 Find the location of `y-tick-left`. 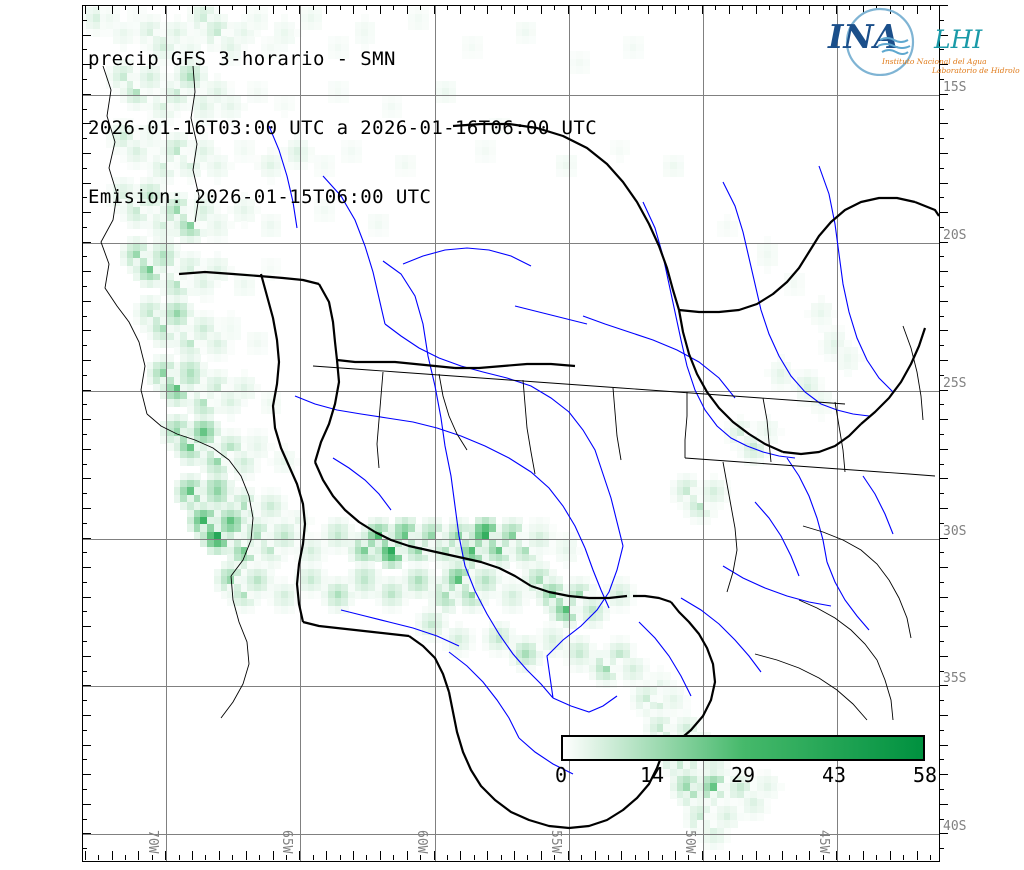

y-tick-left is located at coordinates (84, 701).